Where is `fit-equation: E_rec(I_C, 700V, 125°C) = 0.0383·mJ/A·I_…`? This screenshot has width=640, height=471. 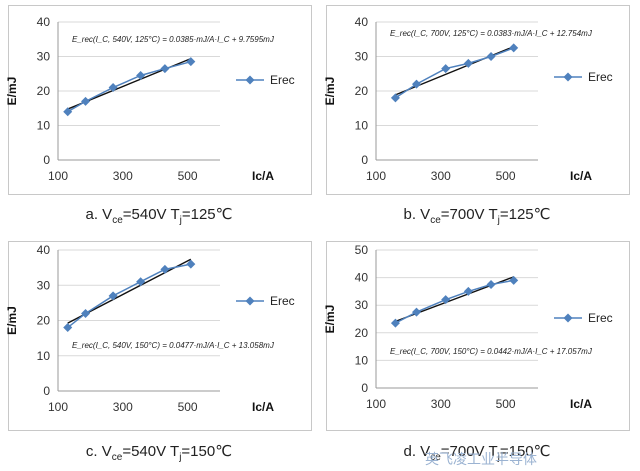 fit-equation: E_rec(I_C, 700V, 125°C) = 0.0383·mJ/A·I_… is located at coordinates (491, 33).